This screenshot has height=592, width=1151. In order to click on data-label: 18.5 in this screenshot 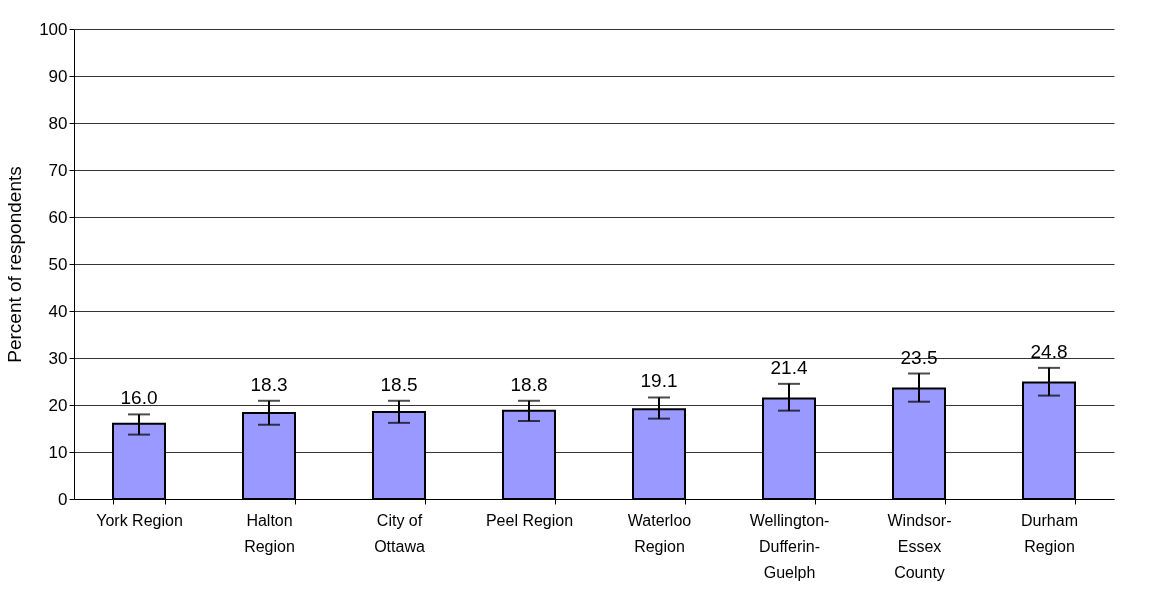, I will do `click(399, 384)`.